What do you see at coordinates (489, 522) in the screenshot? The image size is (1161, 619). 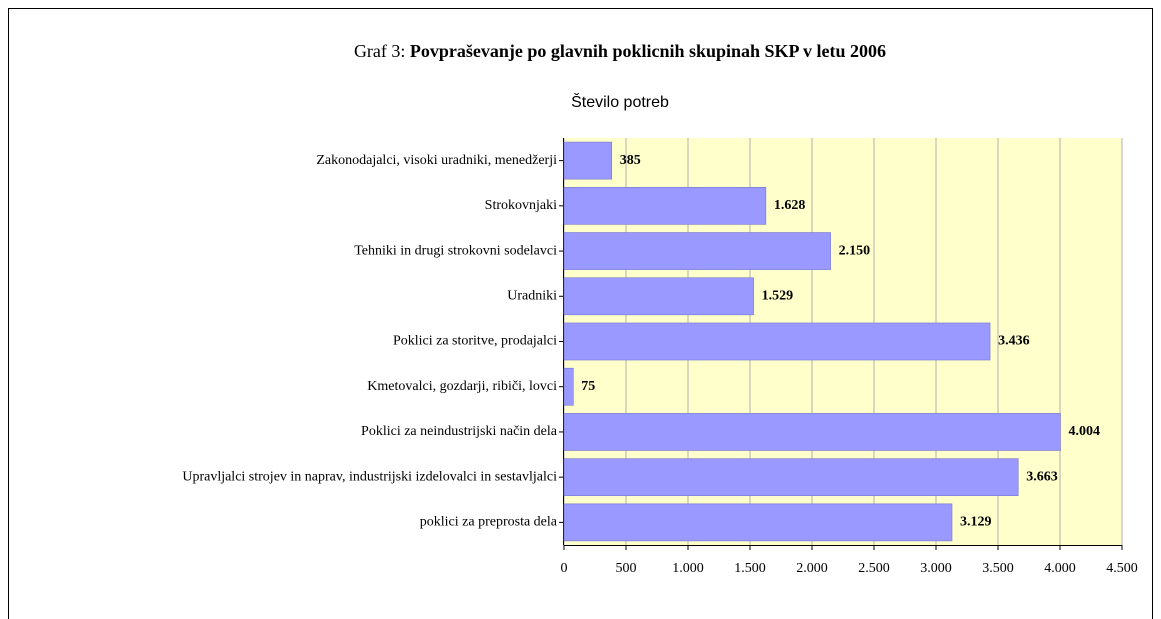 I see `y-tick-label: poklici za preprosta dela` at bounding box center [489, 522].